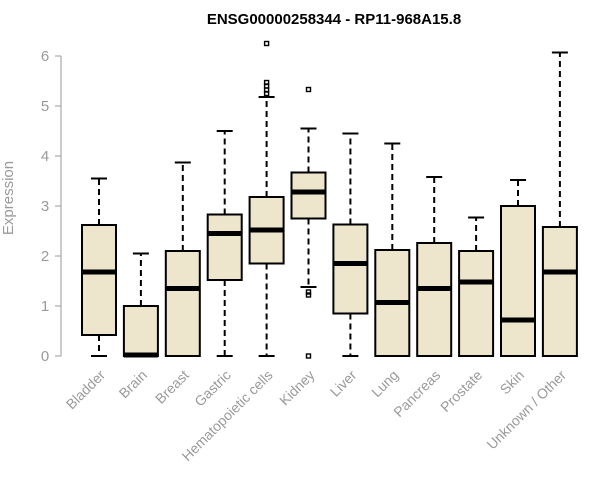 This screenshot has width=600, height=500. I want to click on x-tick-label: Kidney, so click(297, 388).